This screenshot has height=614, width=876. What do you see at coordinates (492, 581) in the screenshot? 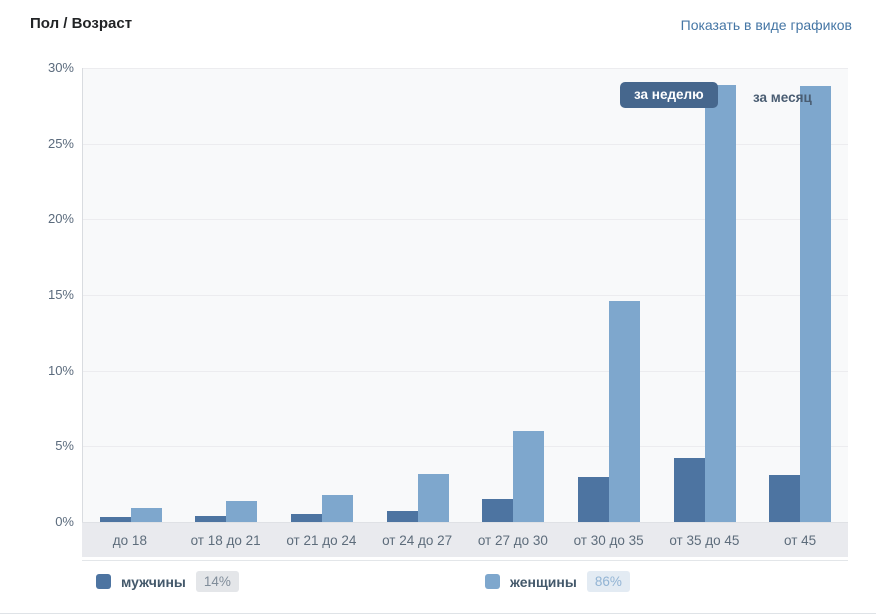
I see `women-color-swatch` at bounding box center [492, 581].